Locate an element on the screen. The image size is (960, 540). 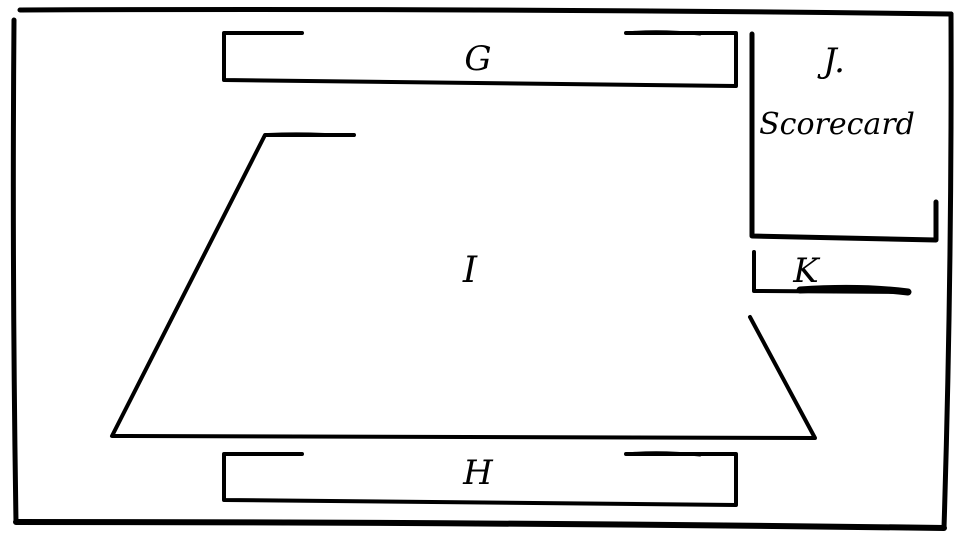
top-bar-g is located at coordinates (480, 59).